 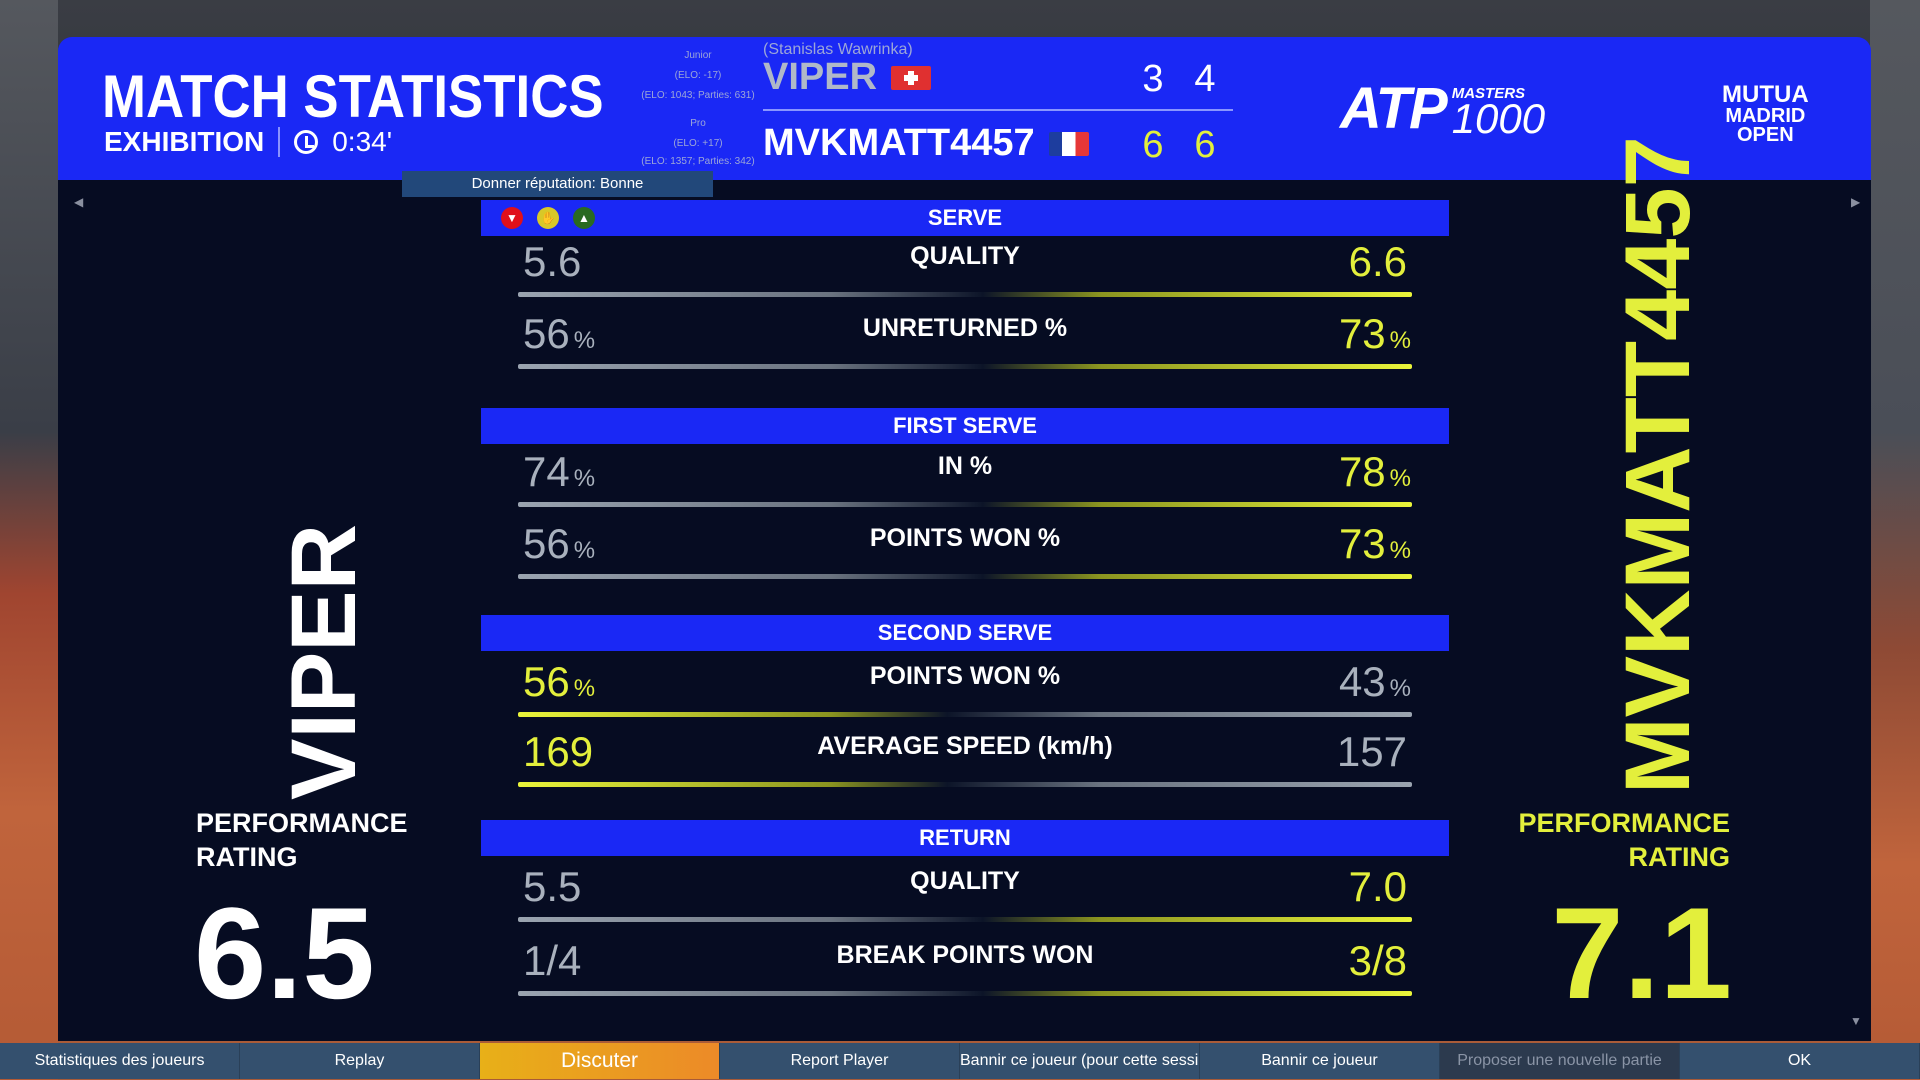 What do you see at coordinates (965, 466) in the screenshot?
I see `stat-label: IN %` at bounding box center [965, 466].